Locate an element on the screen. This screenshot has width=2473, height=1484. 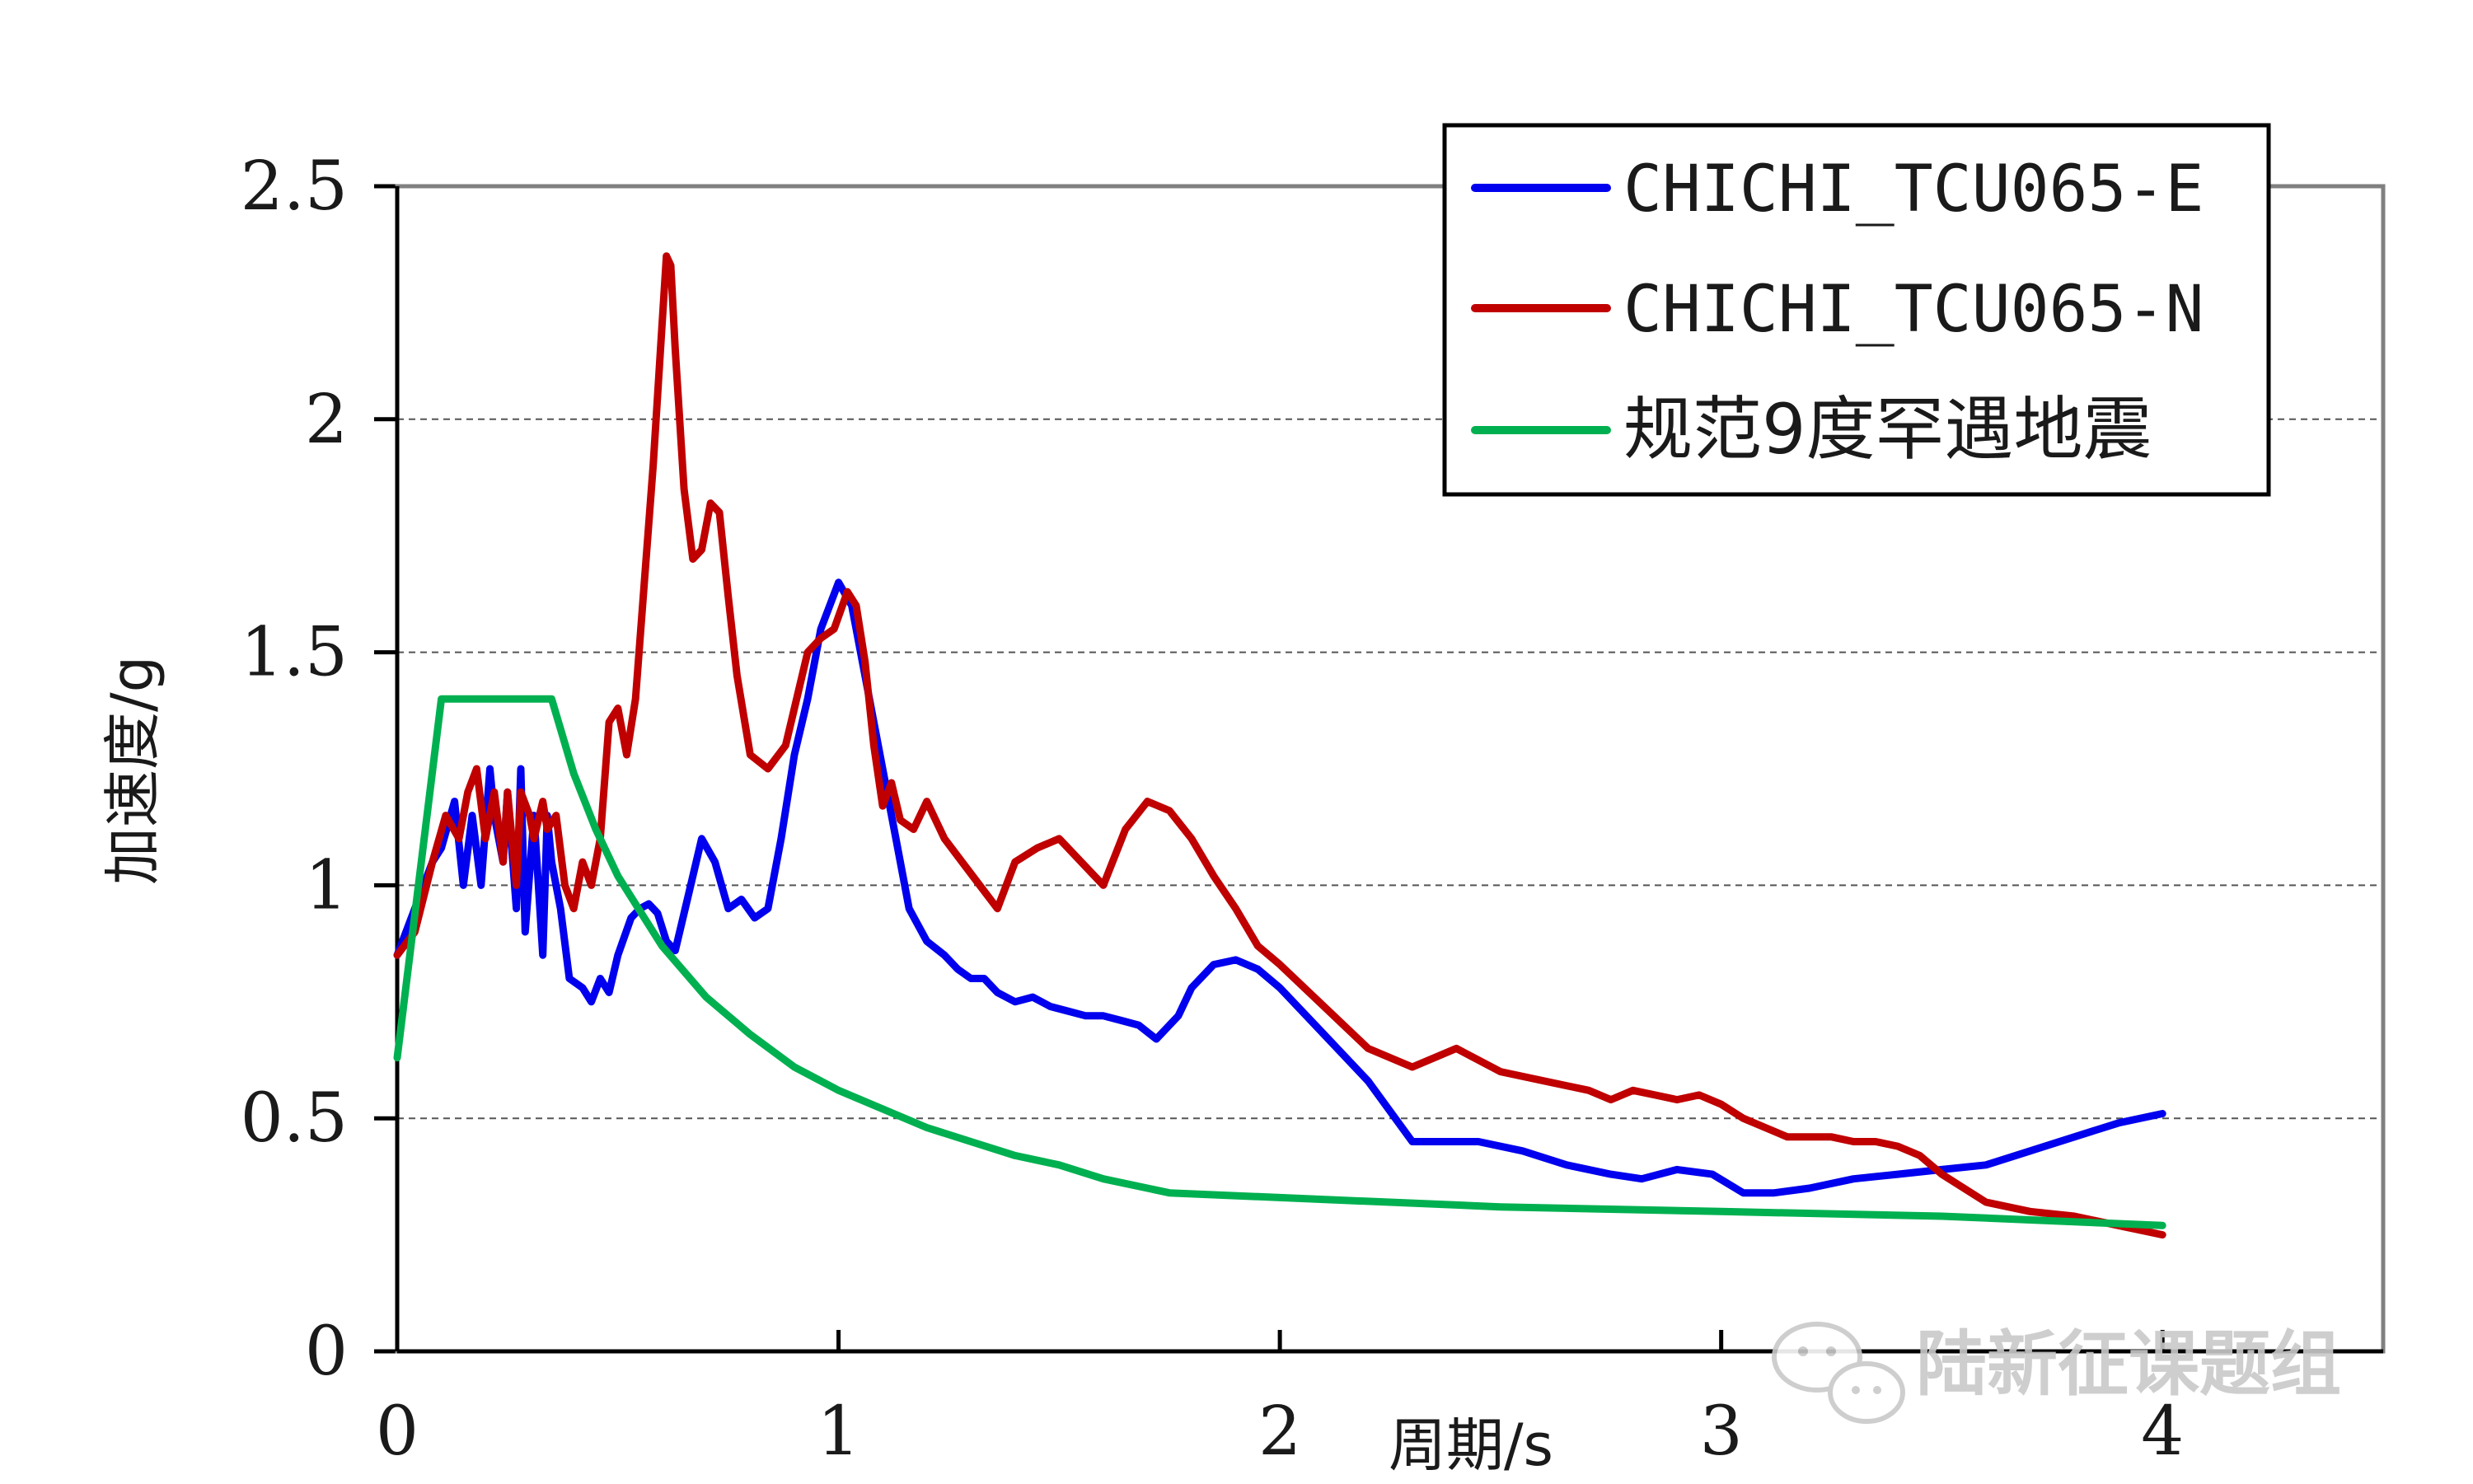
x-tick-label: 4 is located at coordinates (2162, 1432).